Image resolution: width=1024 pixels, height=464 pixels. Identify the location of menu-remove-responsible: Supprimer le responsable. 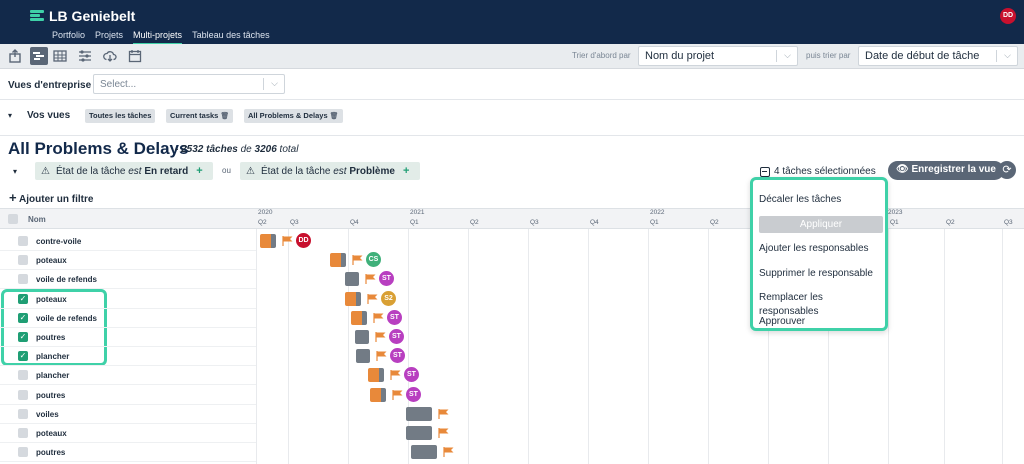
(816, 273).